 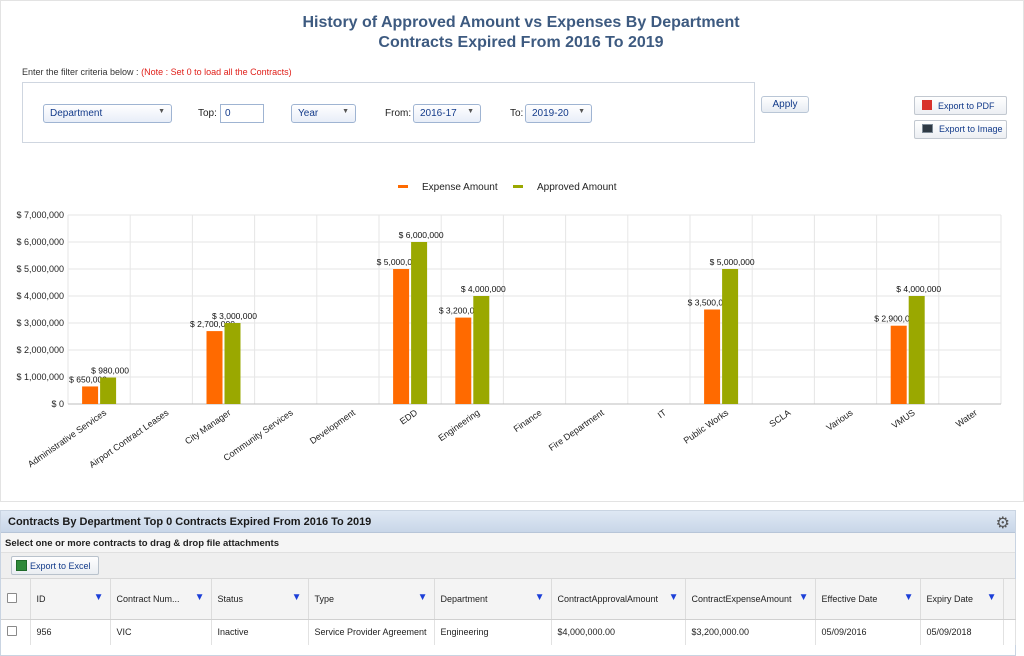 I want to click on export-excel-button: Export to Excel, so click(x=55, y=565).